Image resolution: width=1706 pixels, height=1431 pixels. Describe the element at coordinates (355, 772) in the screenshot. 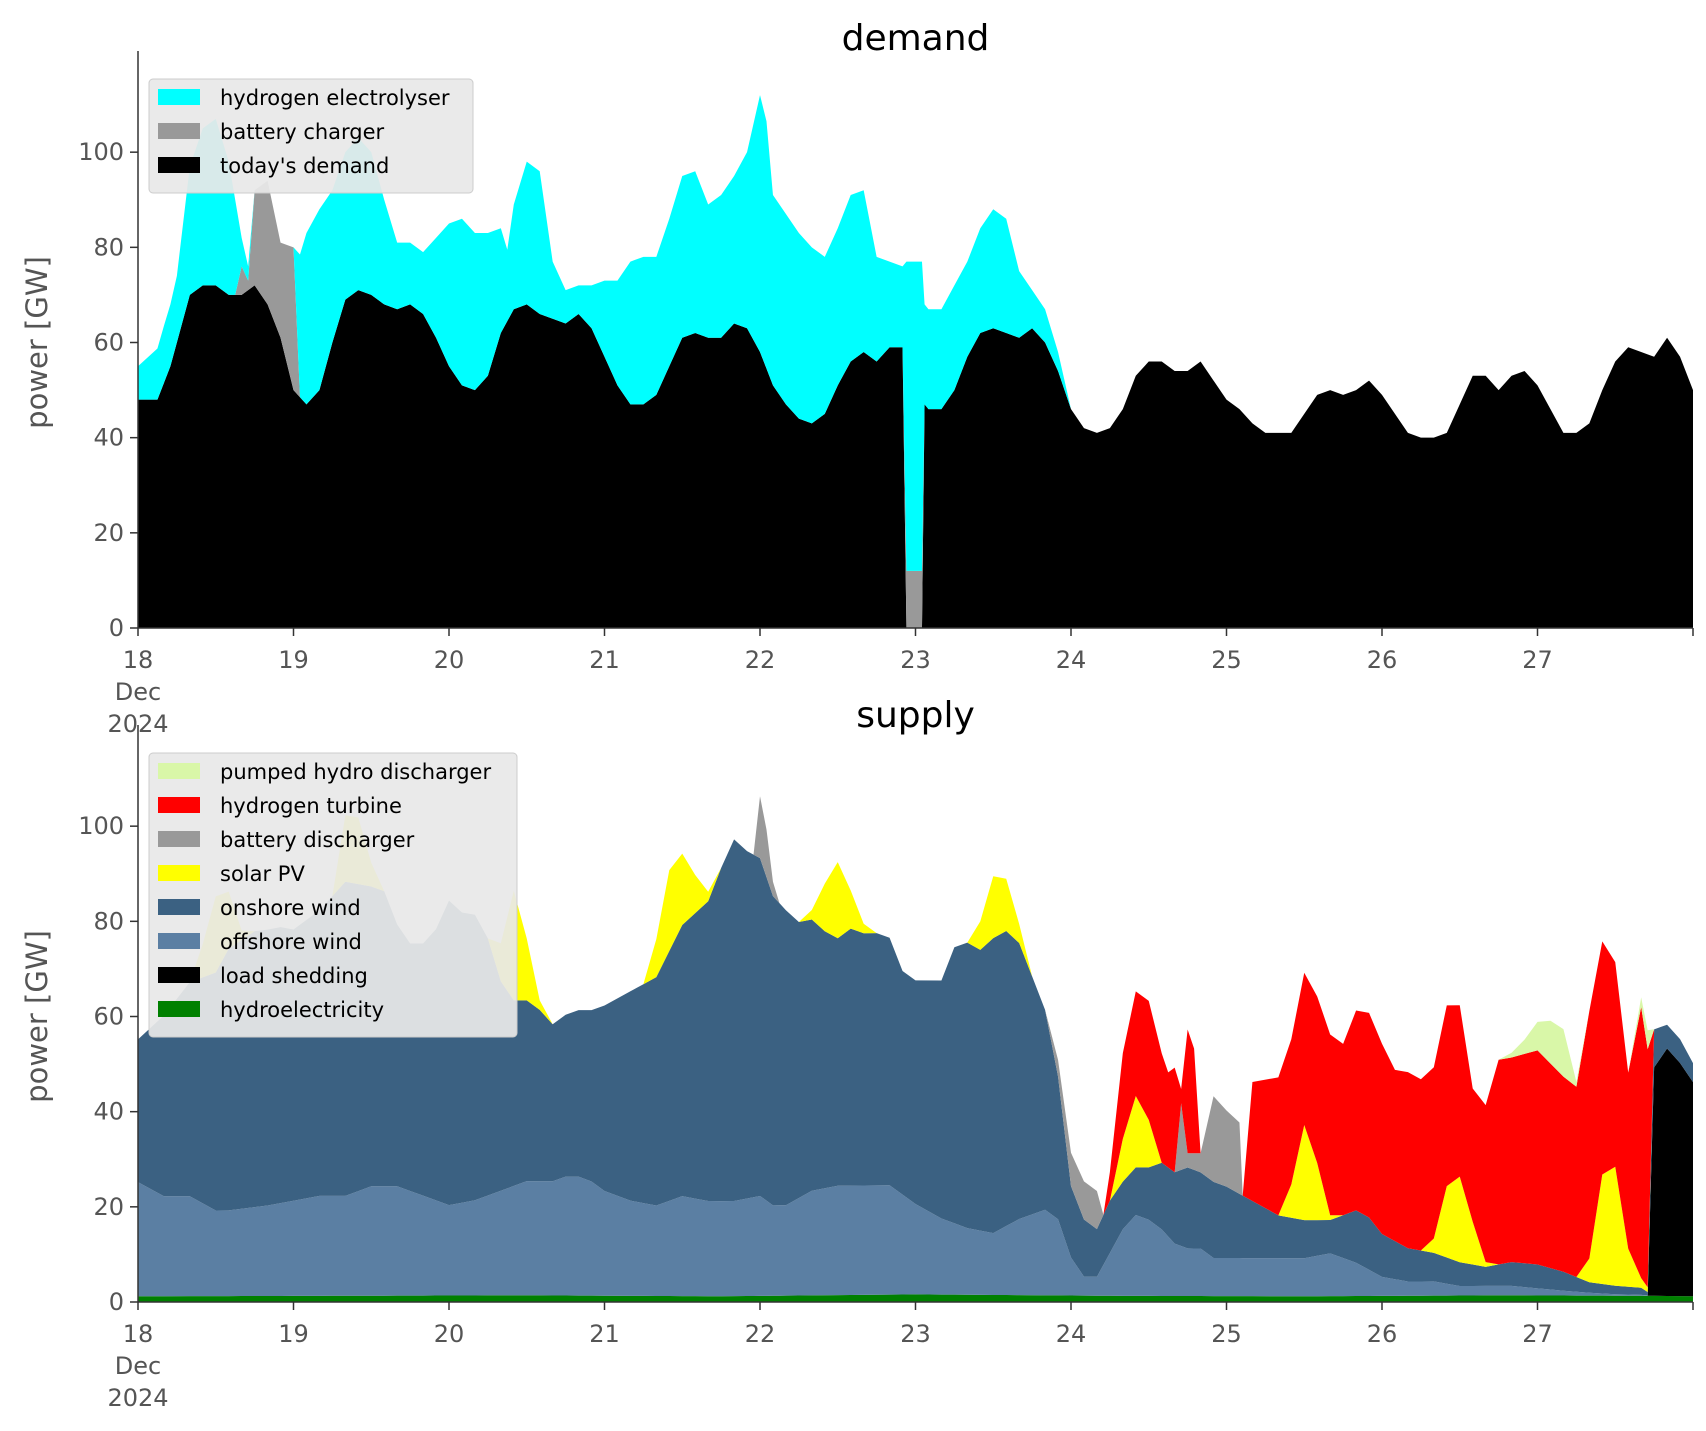

I see `legend-label: pumped hydro discharger` at that location.